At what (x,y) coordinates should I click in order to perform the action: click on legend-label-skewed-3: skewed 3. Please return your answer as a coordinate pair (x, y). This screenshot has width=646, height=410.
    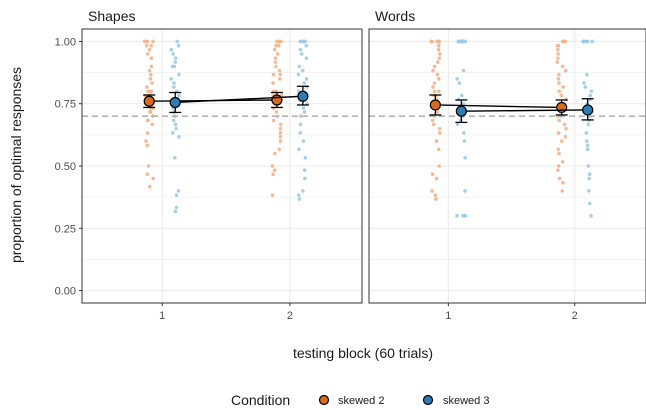
    Looking at the image, I should click on (466, 401).